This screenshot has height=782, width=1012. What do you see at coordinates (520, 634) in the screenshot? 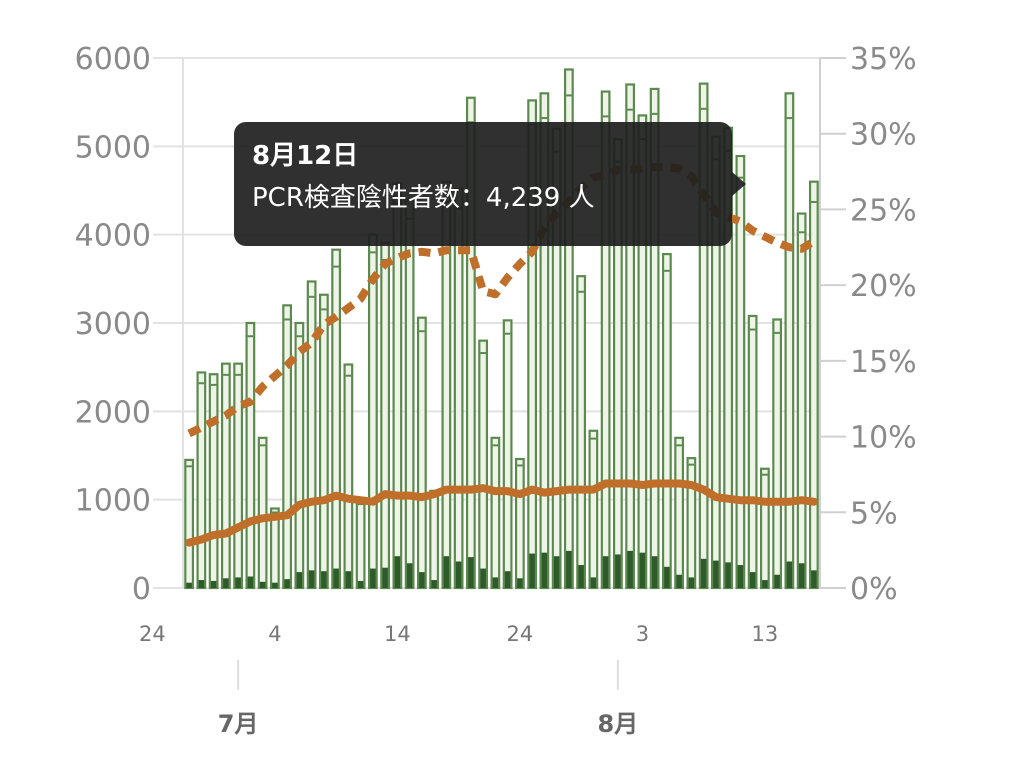
I see `x-tick-label: 24` at bounding box center [520, 634].